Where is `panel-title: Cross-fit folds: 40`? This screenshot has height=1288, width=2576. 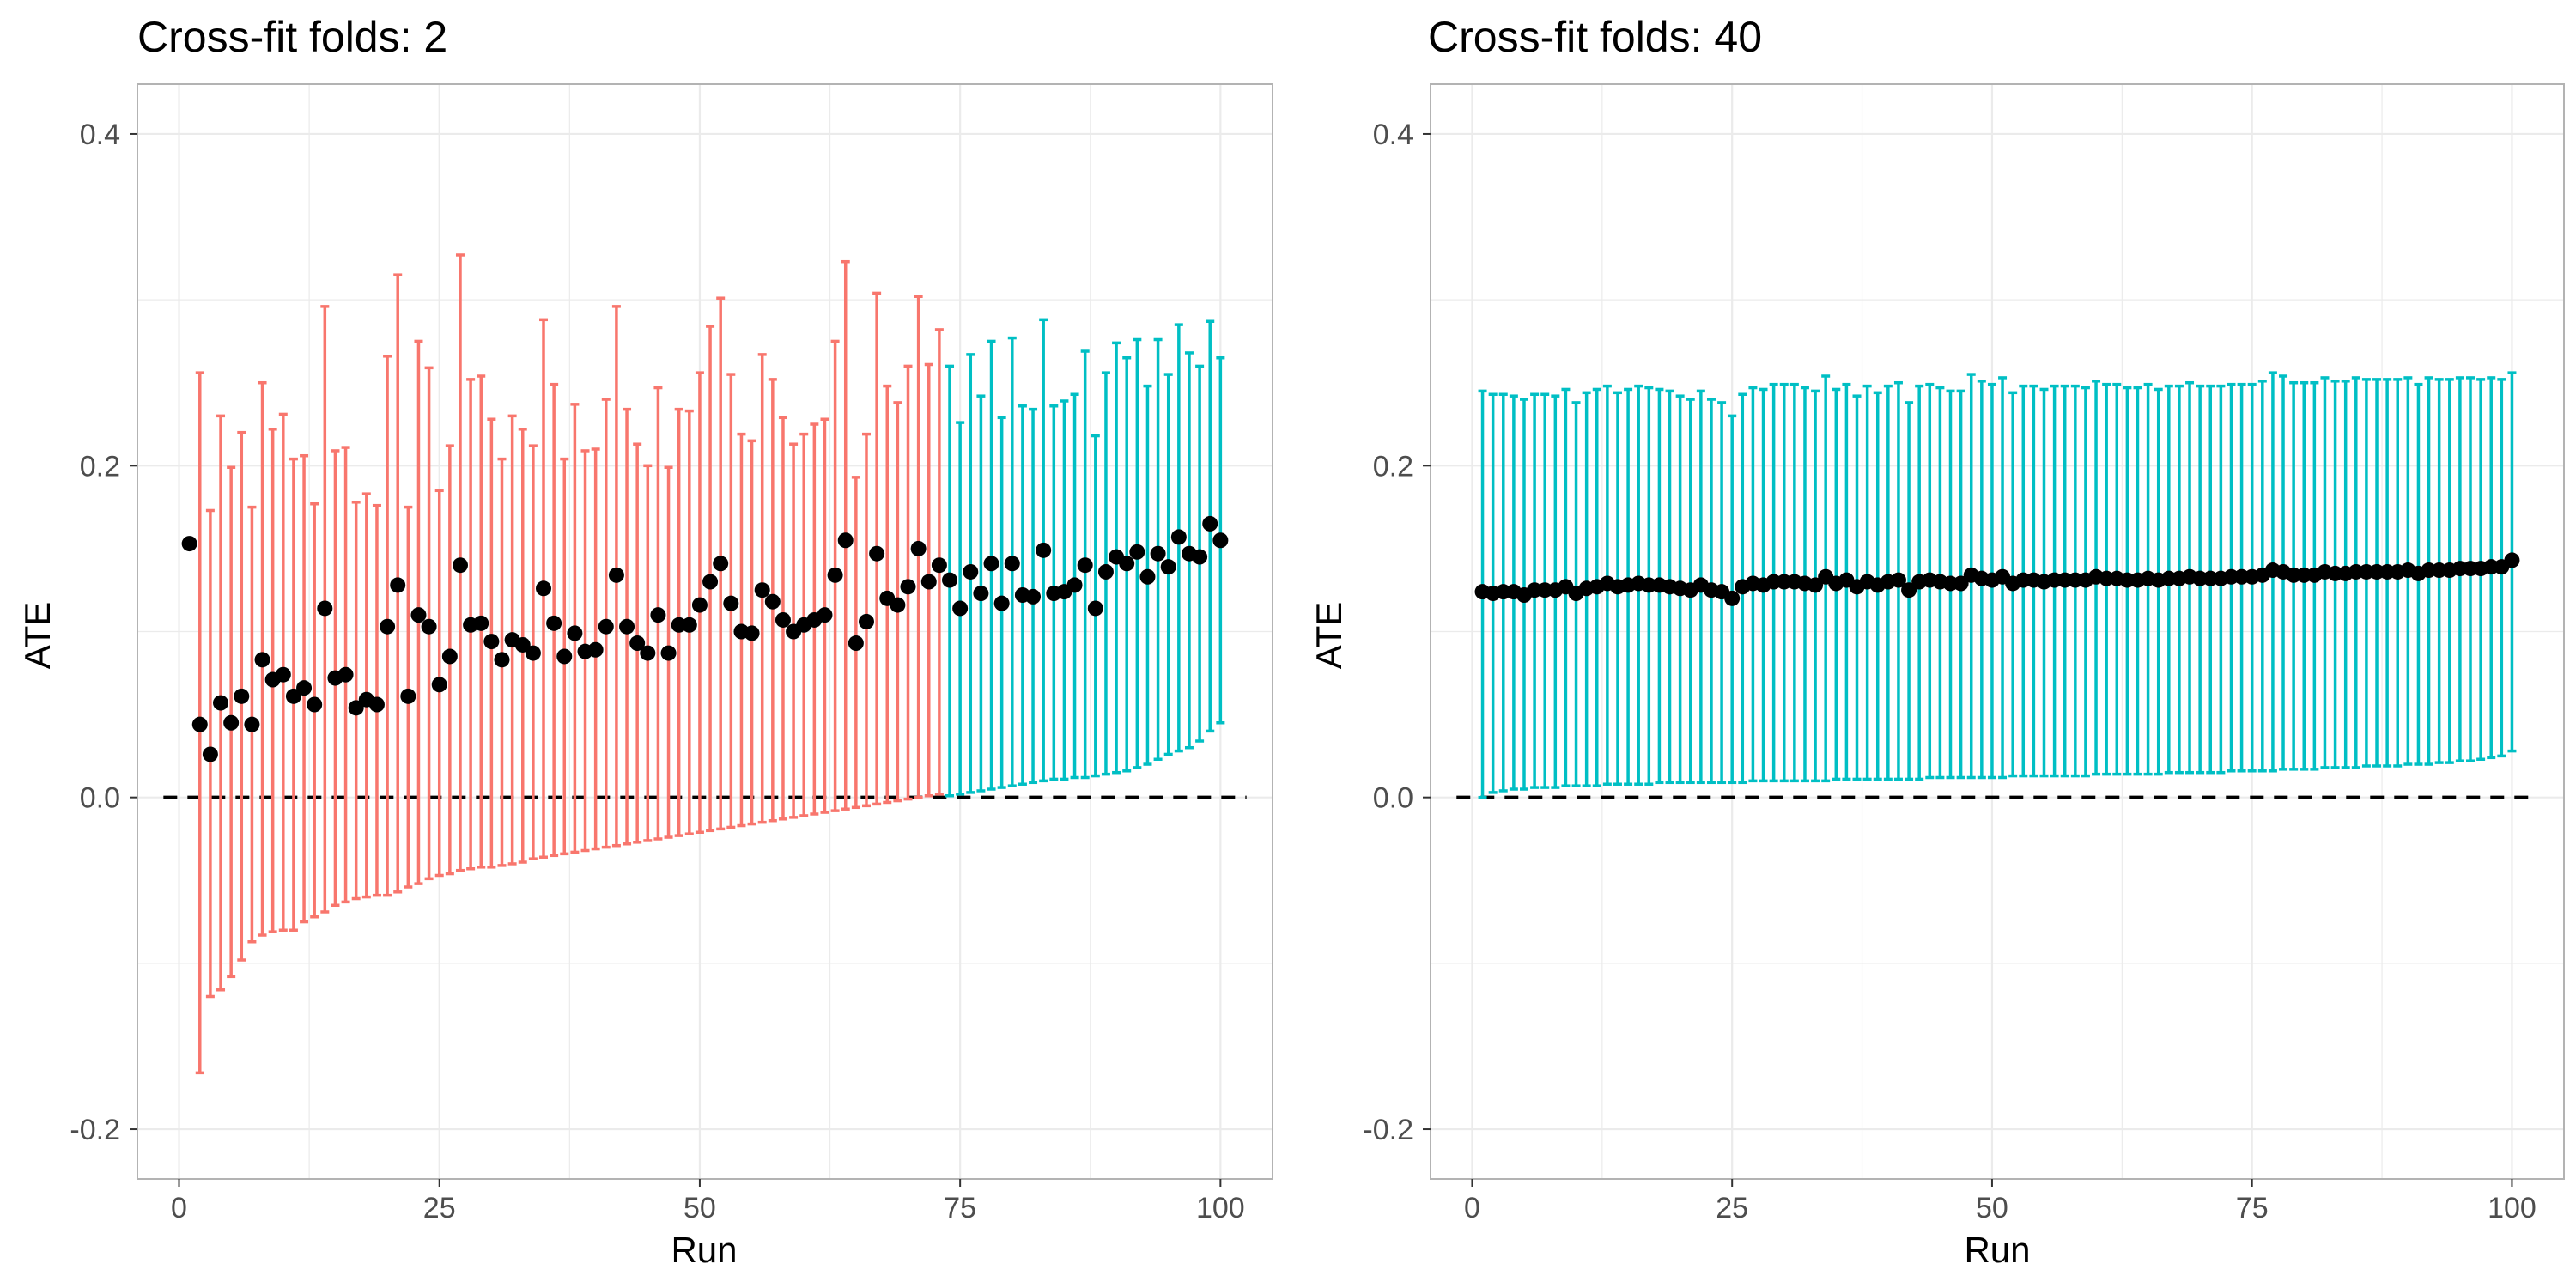
panel-title: Cross-fit folds: 40 is located at coordinates (1595, 37).